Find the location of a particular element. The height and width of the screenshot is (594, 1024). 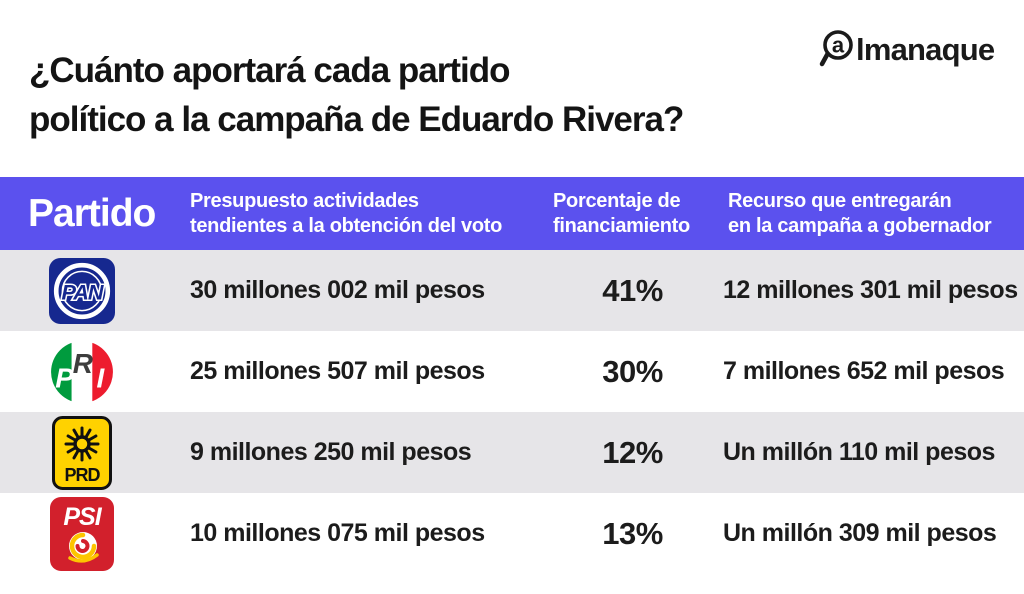

budget-value: 25 millones 507 mil pesos is located at coordinates (337, 371).